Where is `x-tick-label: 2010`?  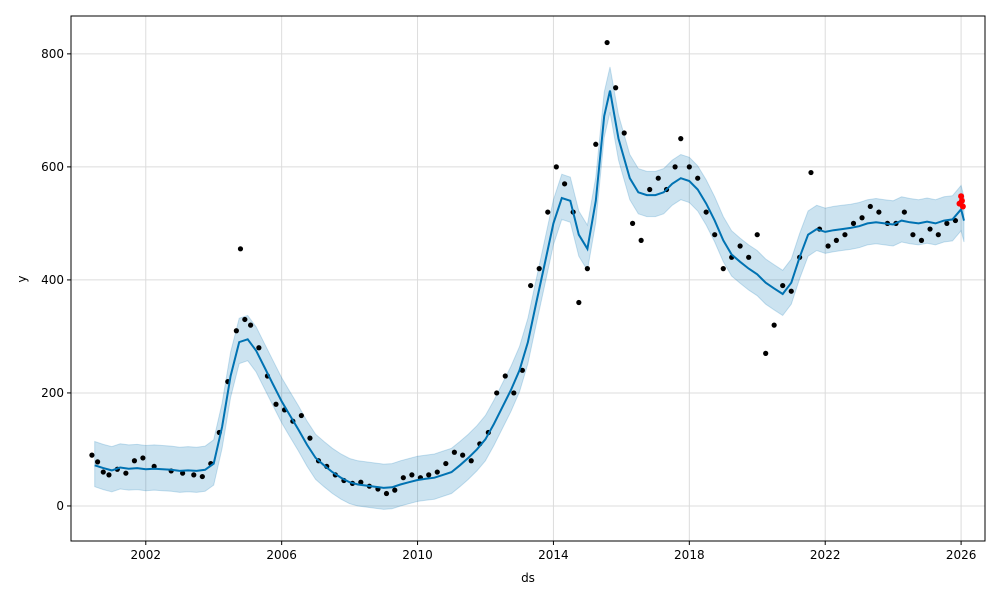 x-tick-label: 2010 is located at coordinates (417, 555).